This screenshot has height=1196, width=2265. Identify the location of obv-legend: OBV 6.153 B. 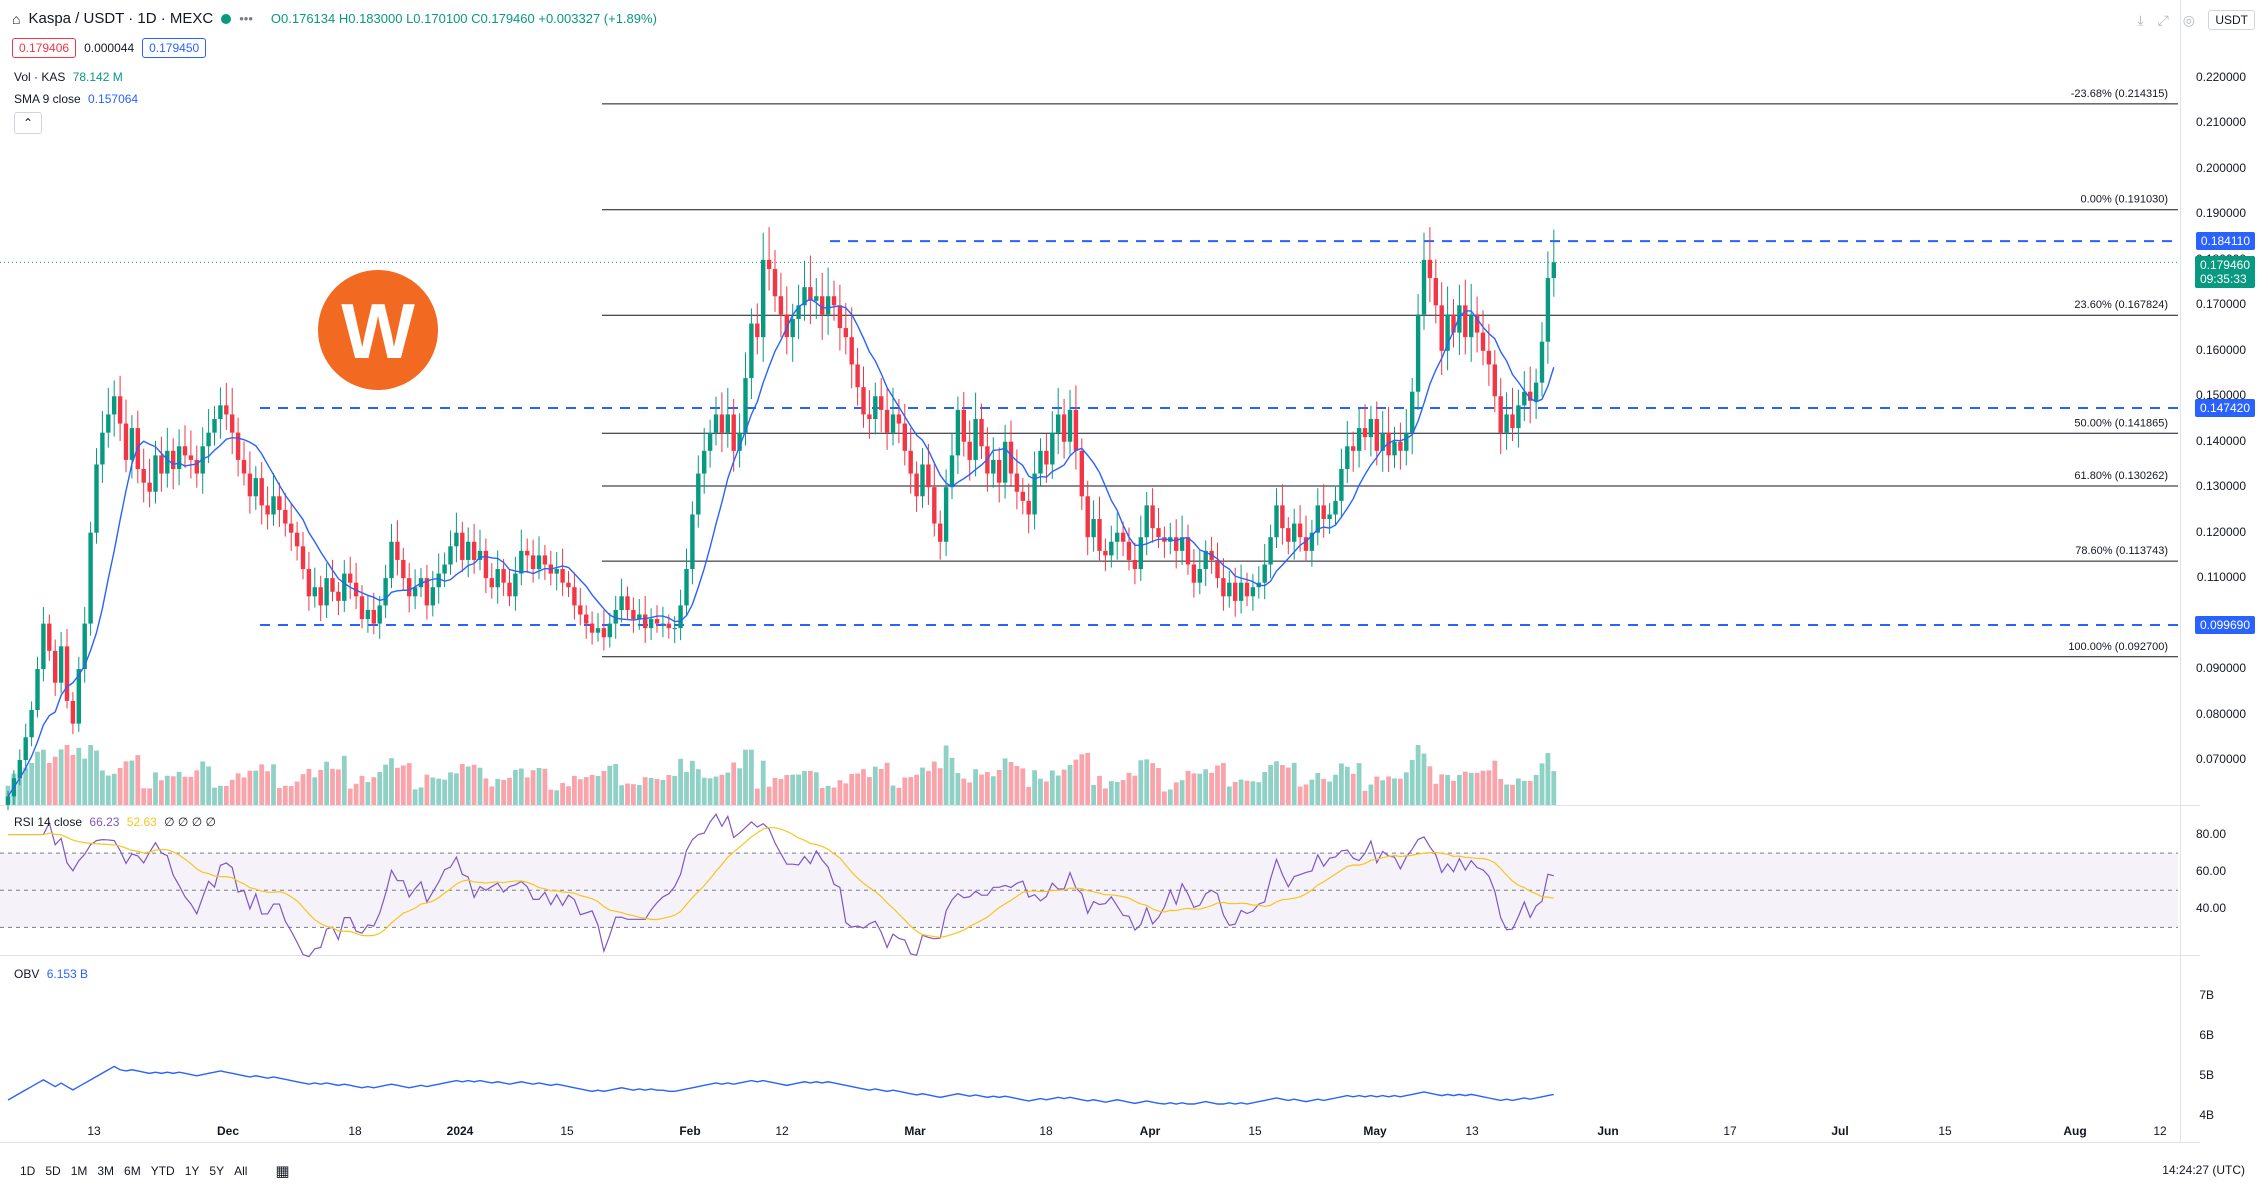
(51, 974).